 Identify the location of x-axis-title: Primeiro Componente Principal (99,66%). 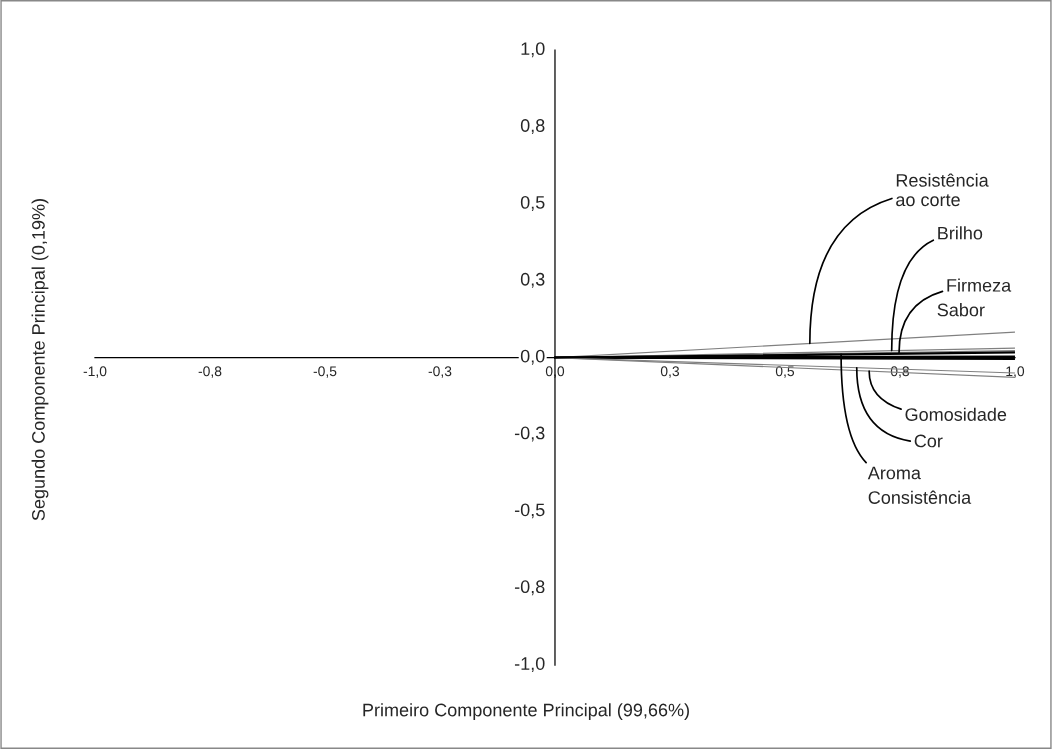
(526, 711).